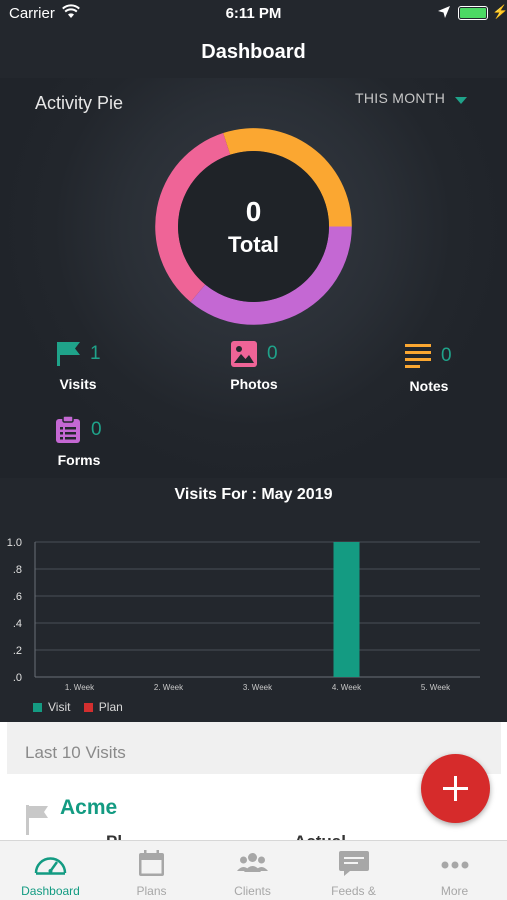 This screenshot has width=507, height=900. What do you see at coordinates (99, 446) in the screenshot?
I see `stat-forms: 0 Forms` at bounding box center [99, 446].